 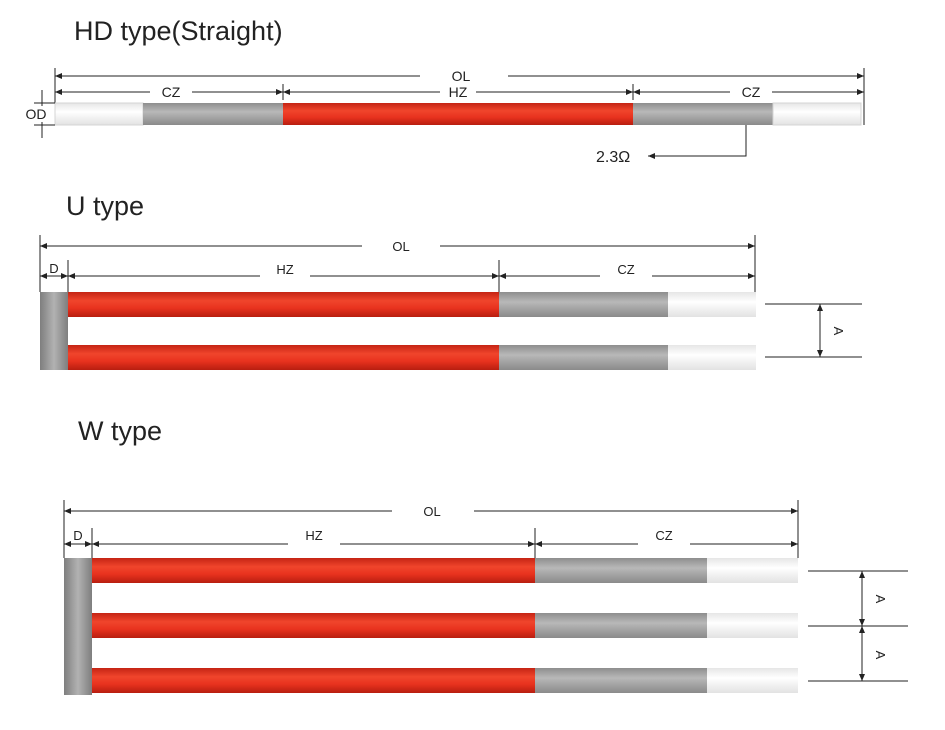 I want to click on hd-hot-zone, so click(x=458, y=114).